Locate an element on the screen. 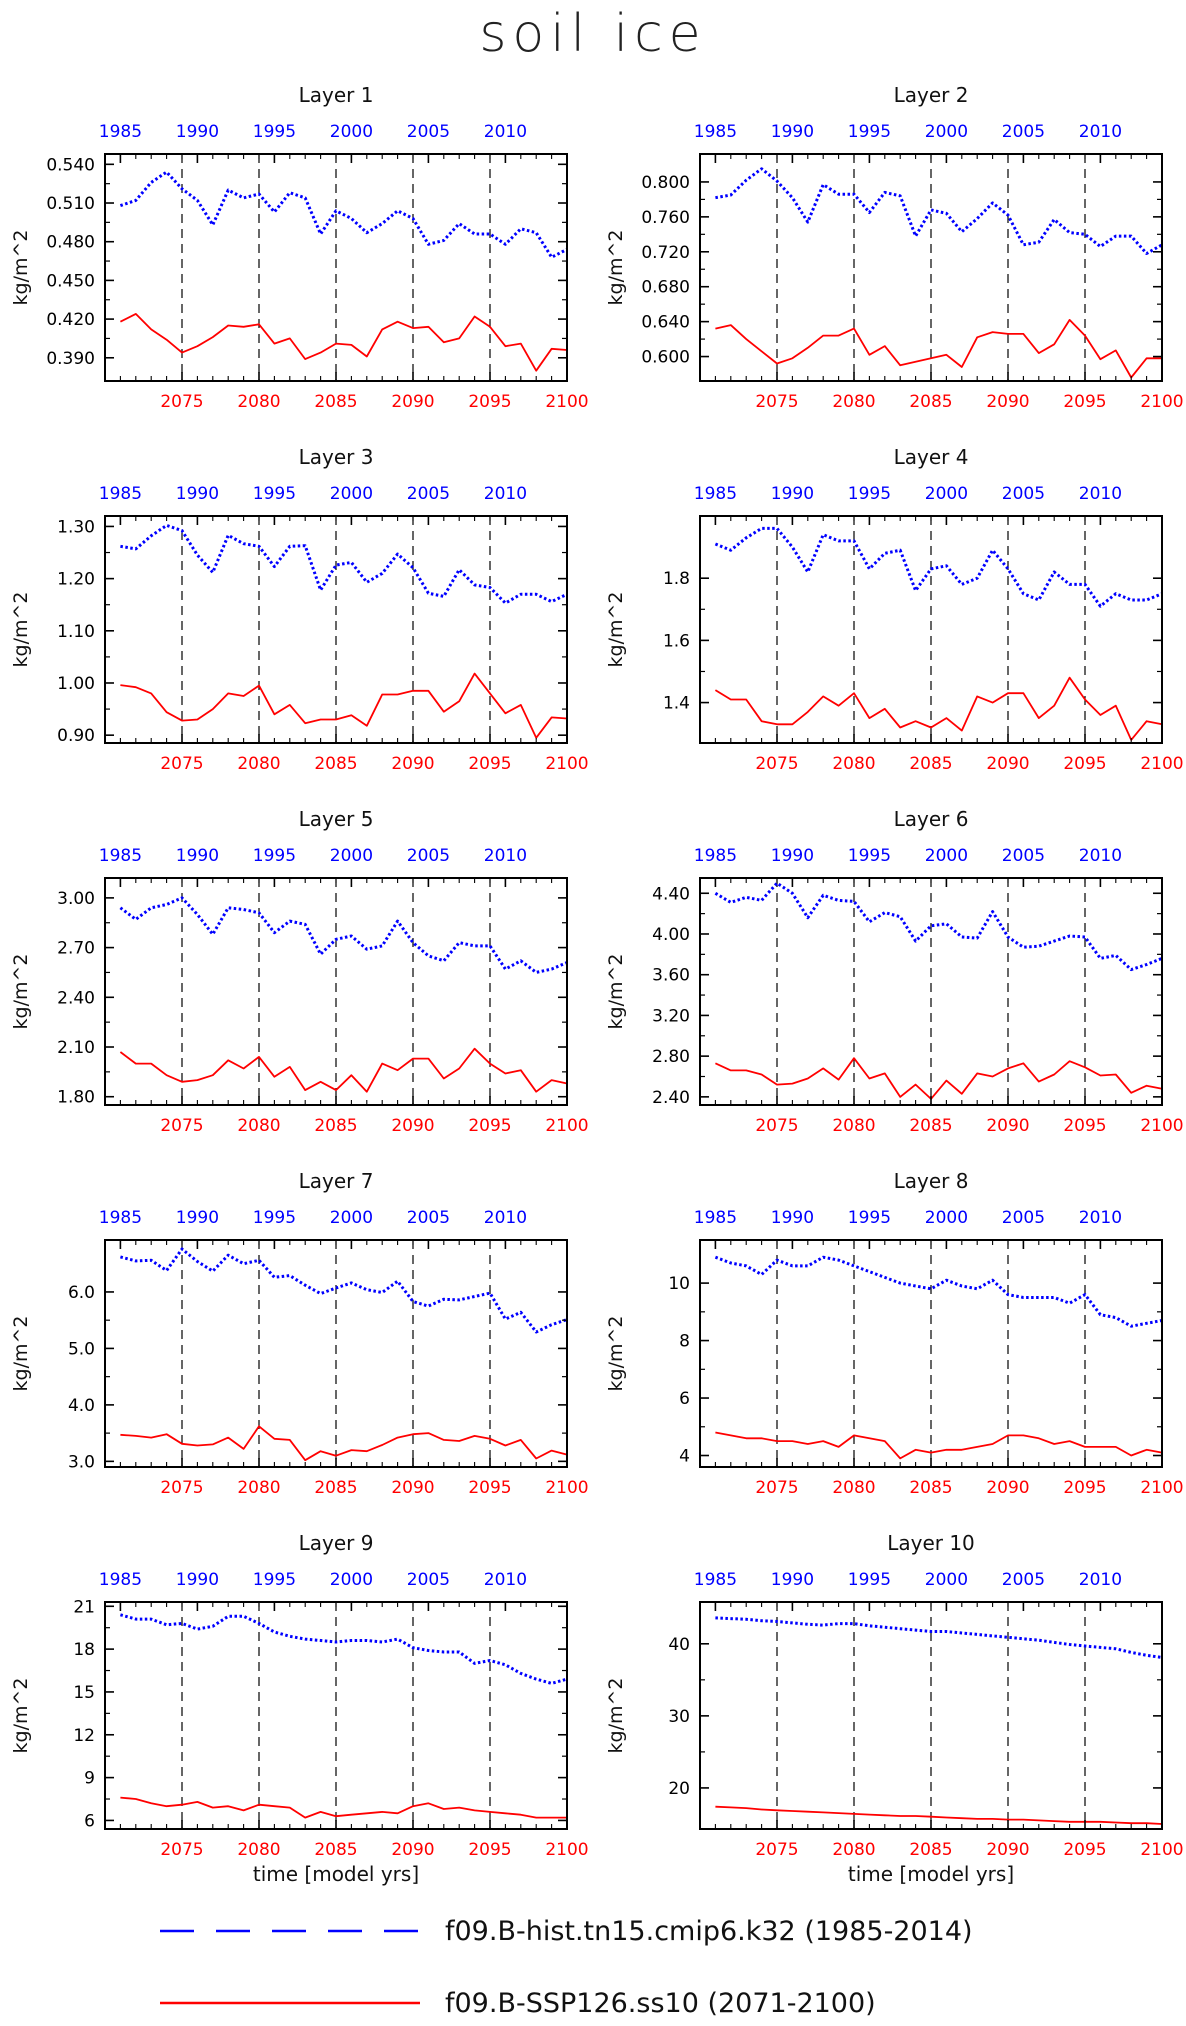  y-tick-label: 2.80 is located at coordinates (671, 1057).